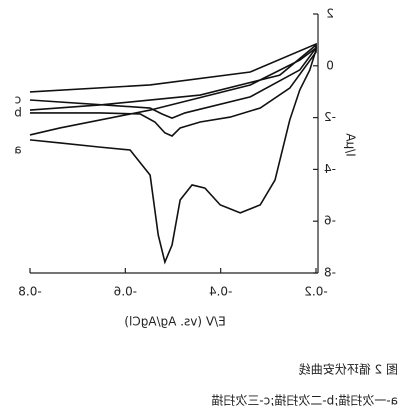 The width and height of the screenshot is (401, 419). What do you see at coordinates (330, 14) in the screenshot?
I see `y-tick-label: 2` at bounding box center [330, 14].